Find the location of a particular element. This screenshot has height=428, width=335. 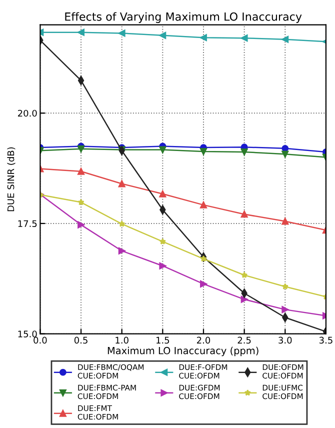

chart-title: Effects of Varying Maximum LO Inaccuracy is located at coordinates (183, 17).